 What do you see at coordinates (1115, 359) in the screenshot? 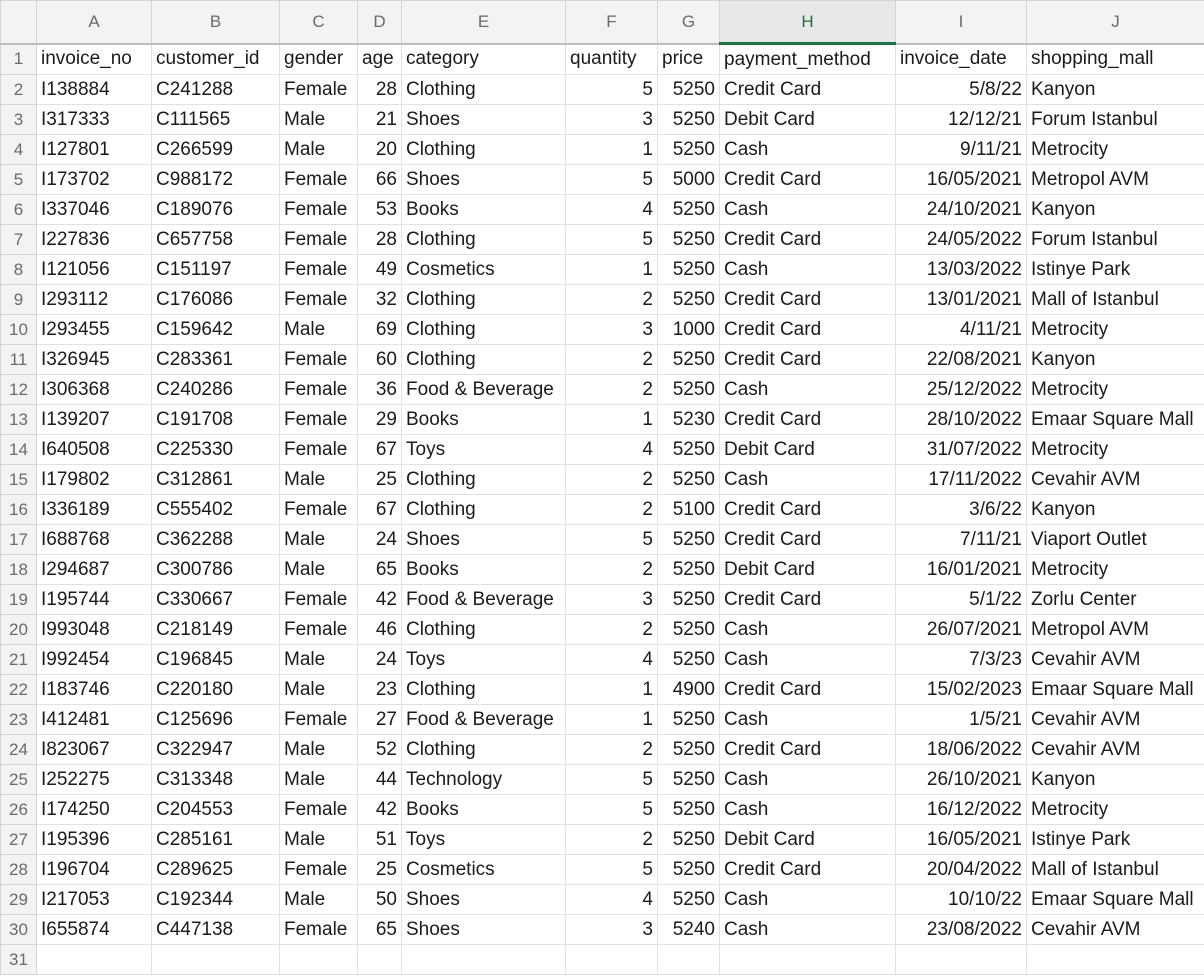
I see `cell-j11: Kanyon` at bounding box center [1115, 359].